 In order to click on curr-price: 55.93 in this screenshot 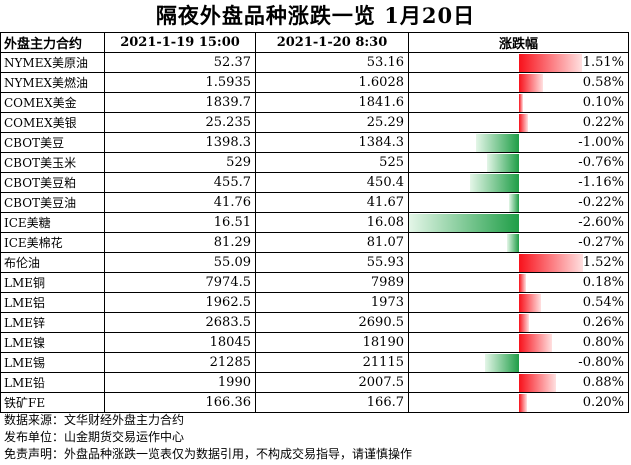, I will do `click(332, 262)`.